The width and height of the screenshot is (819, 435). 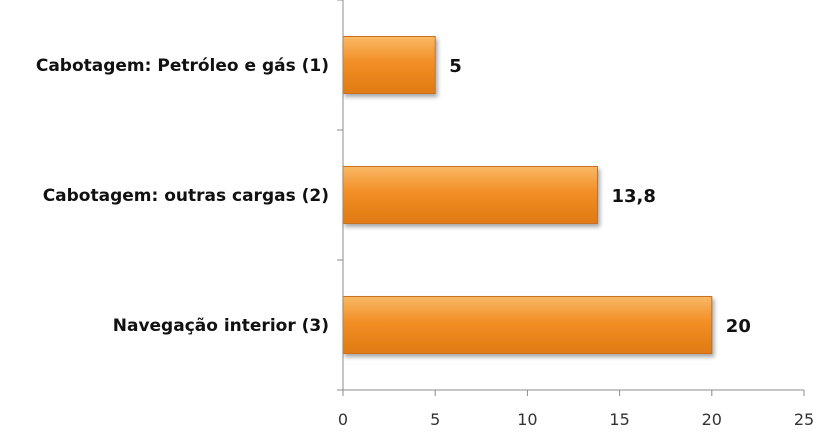 What do you see at coordinates (712, 419) in the screenshot?
I see `x-tick-label-4: 20` at bounding box center [712, 419].